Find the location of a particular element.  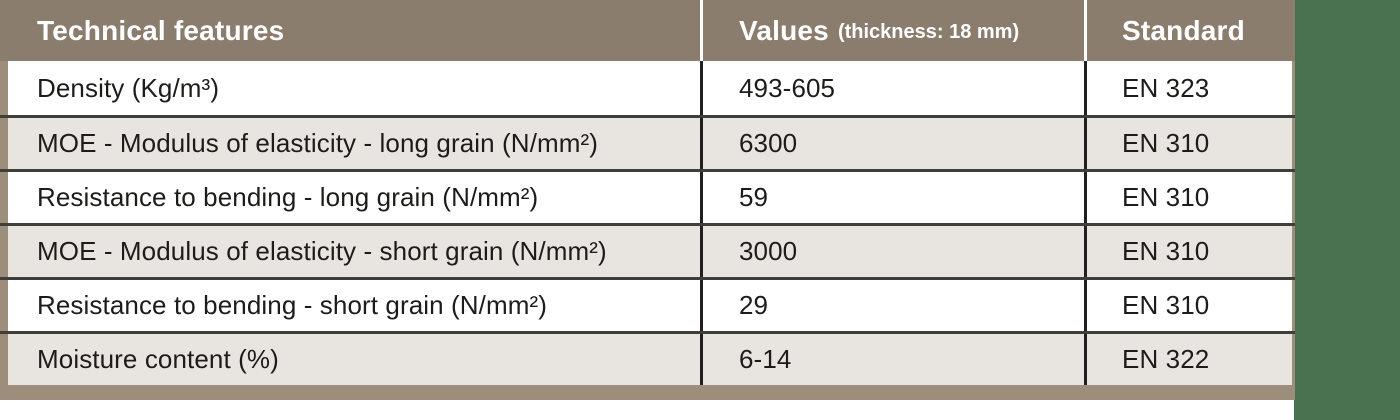

value-cell: 6300 is located at coordinates (893, 143).